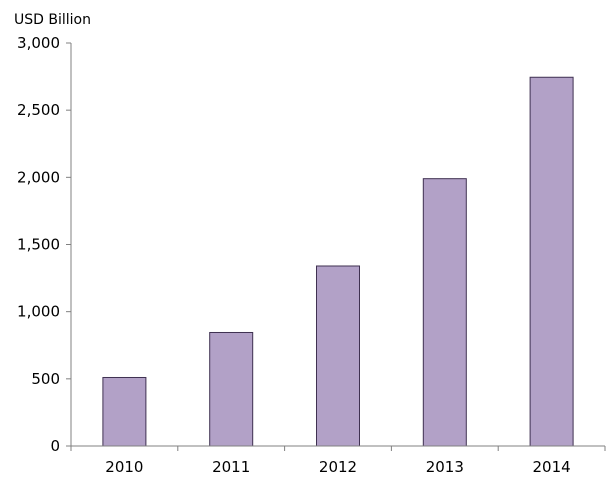  What do you see at coordinates (38, 177) in the screenshot?
I see `y-tick-label: 2,000` at bounding box center [38, 177].